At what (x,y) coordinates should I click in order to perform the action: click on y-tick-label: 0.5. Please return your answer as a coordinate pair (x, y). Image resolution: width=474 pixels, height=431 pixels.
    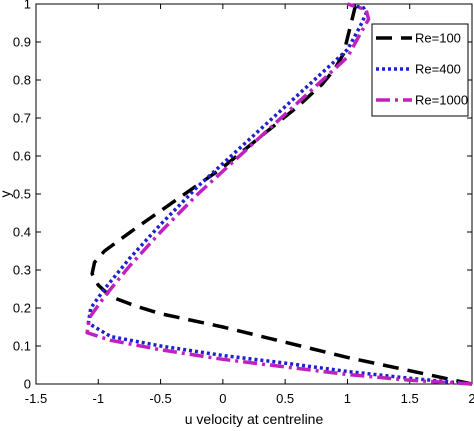
    Looking at the image, I should click on (22, 194).